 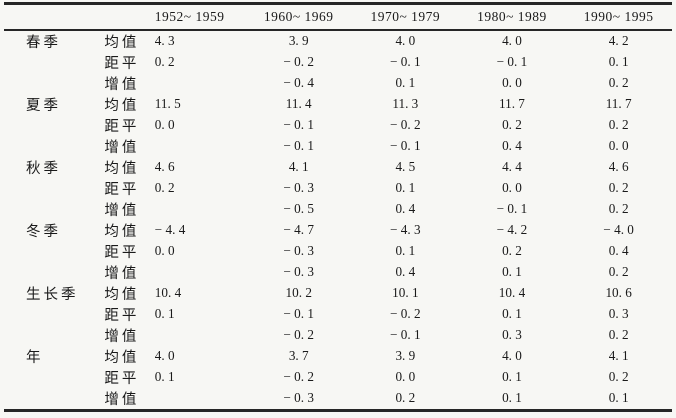 I want to click on value-cell: − 4. 7, so click(x=298, y=229).